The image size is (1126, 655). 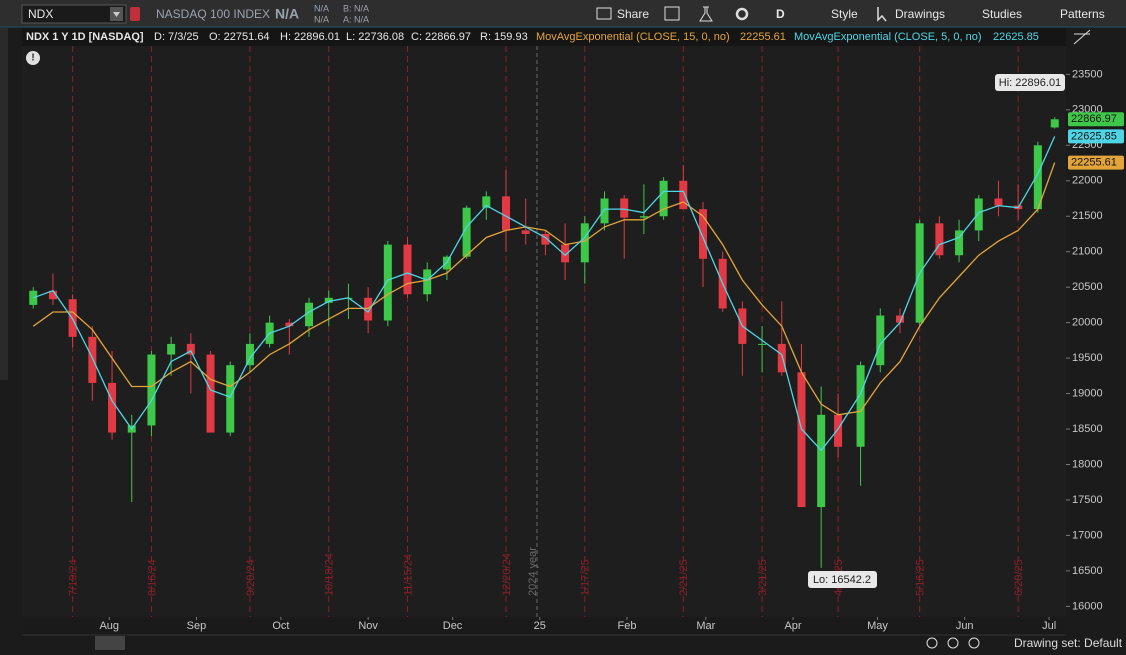 I want to click on x-tick-label: Aug, so click(x=109, y=626).